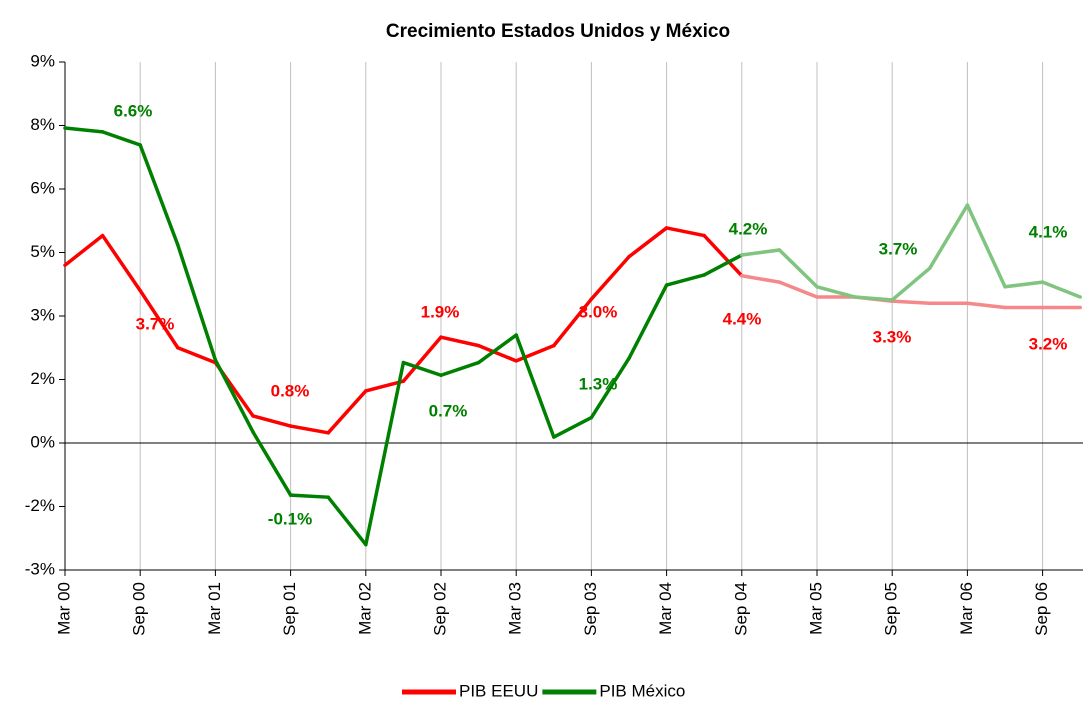 The height and width of the screenshot is (706, 1083). I want to click on x-tick-label: Mar 00, so click(63, 608).